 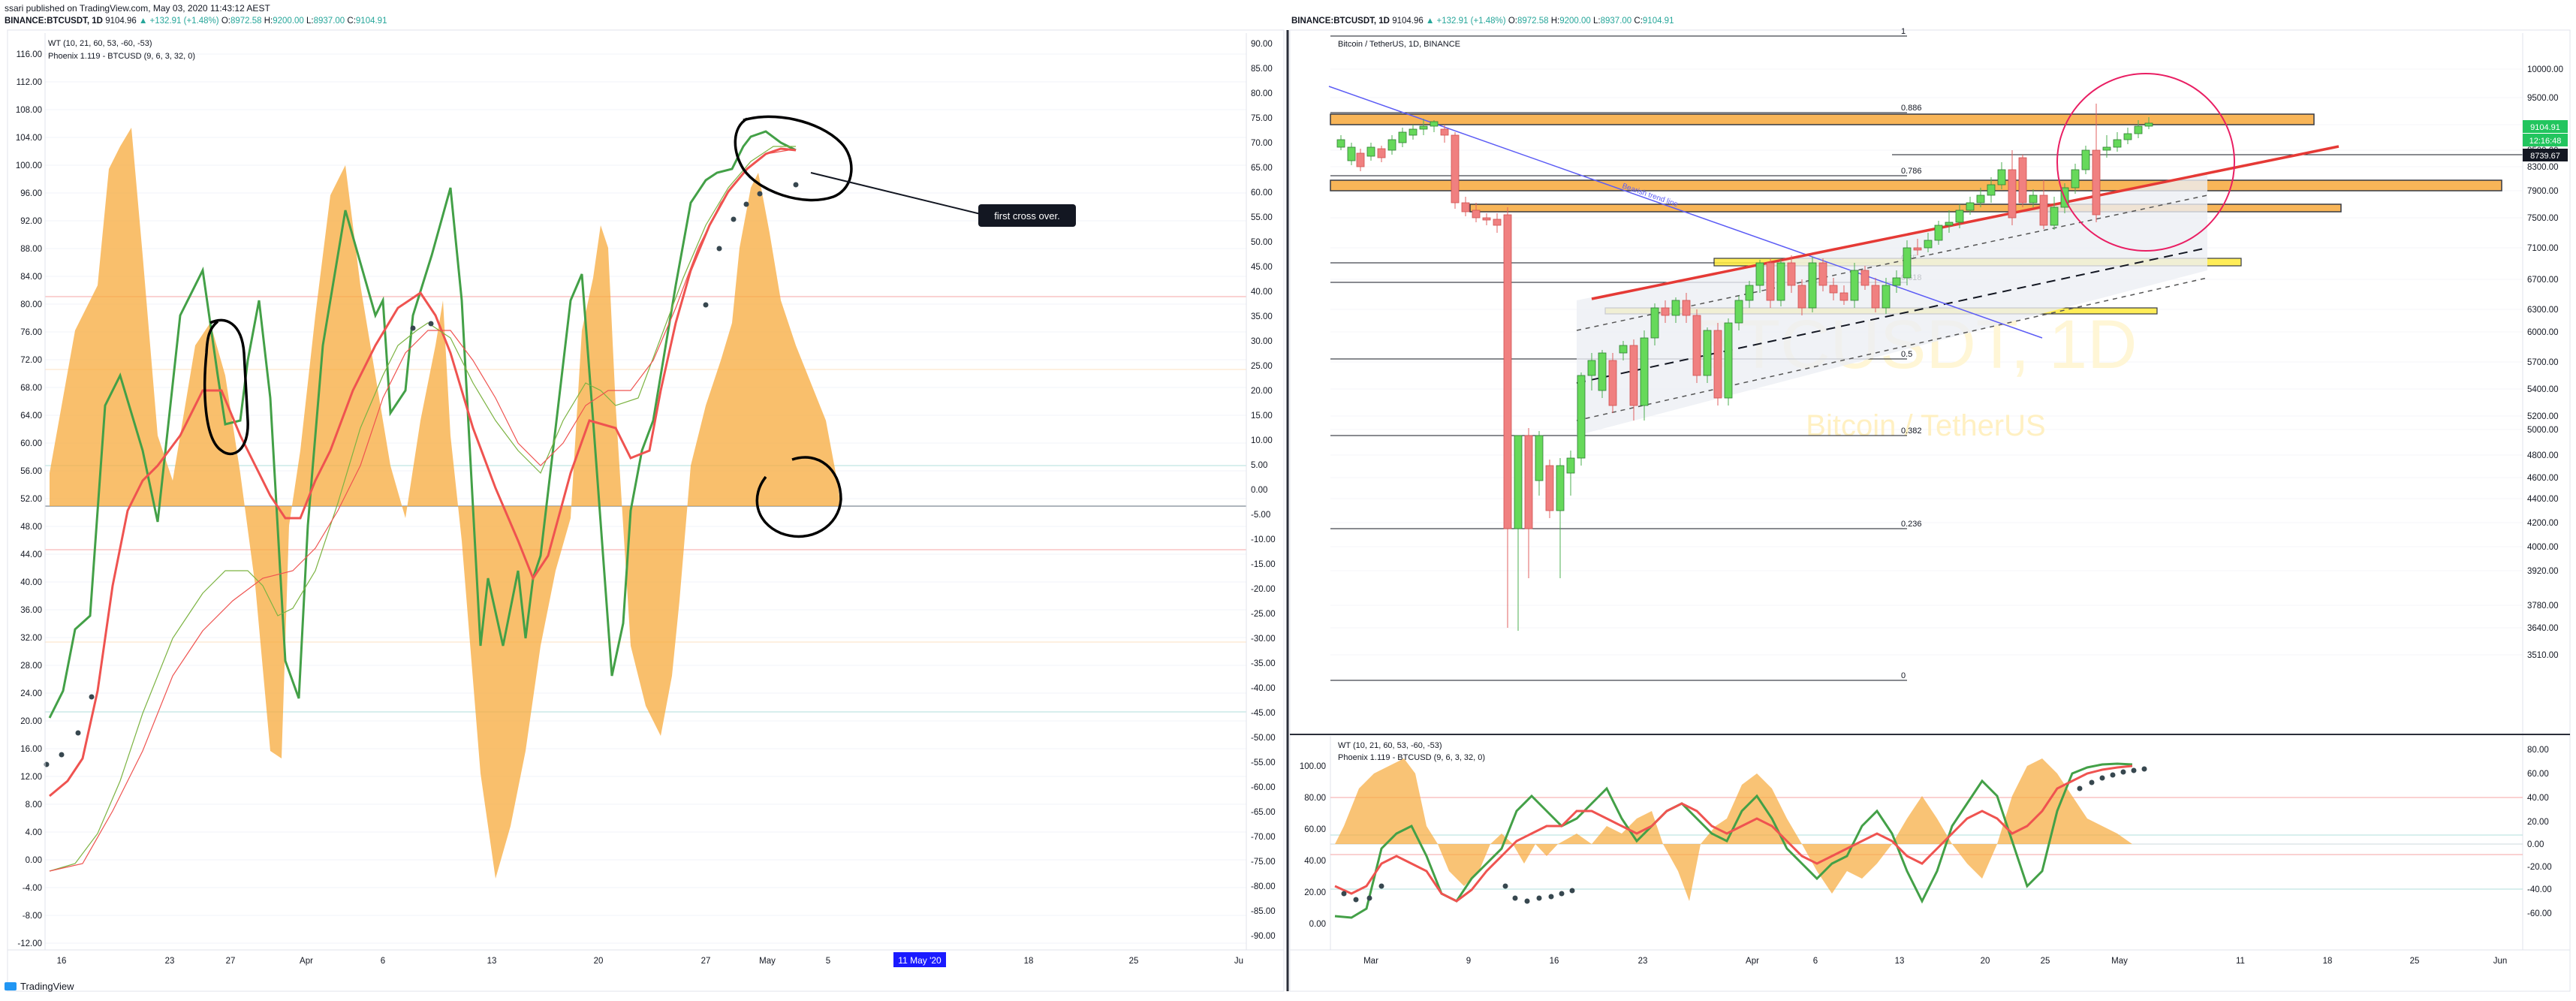 What do you see at coordinates (1911, 525) in the screenshot?
I see `fib-label: 0.236` at bounding box center [1911, 525].